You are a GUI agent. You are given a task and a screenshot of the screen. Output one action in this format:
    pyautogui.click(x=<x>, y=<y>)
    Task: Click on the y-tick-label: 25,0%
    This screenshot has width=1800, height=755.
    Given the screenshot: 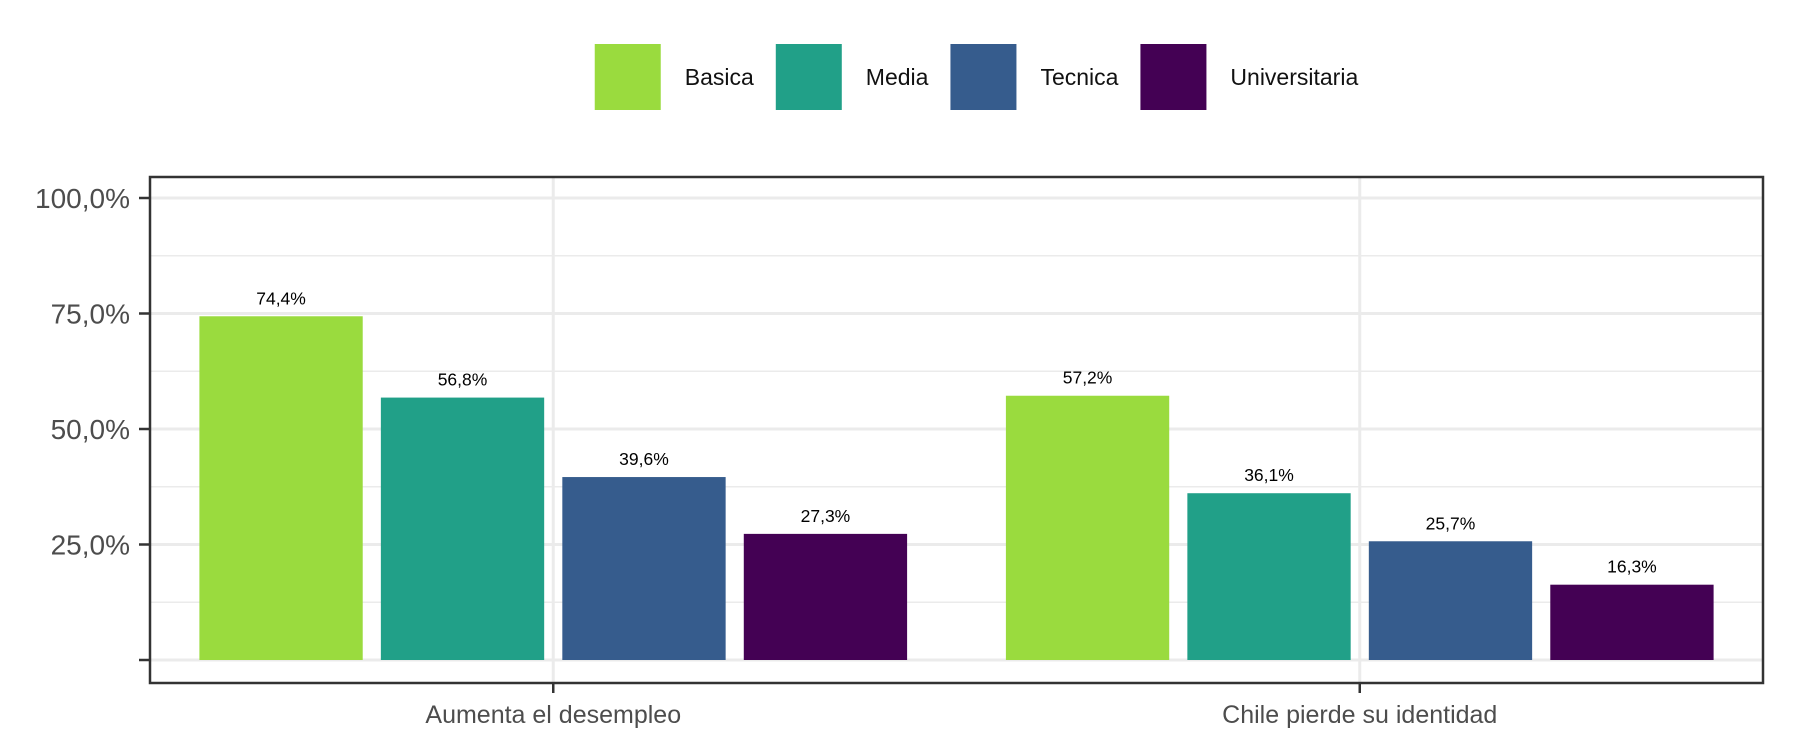 What is the action you would take?
    pyautogui.click(x=90, y=545)
    